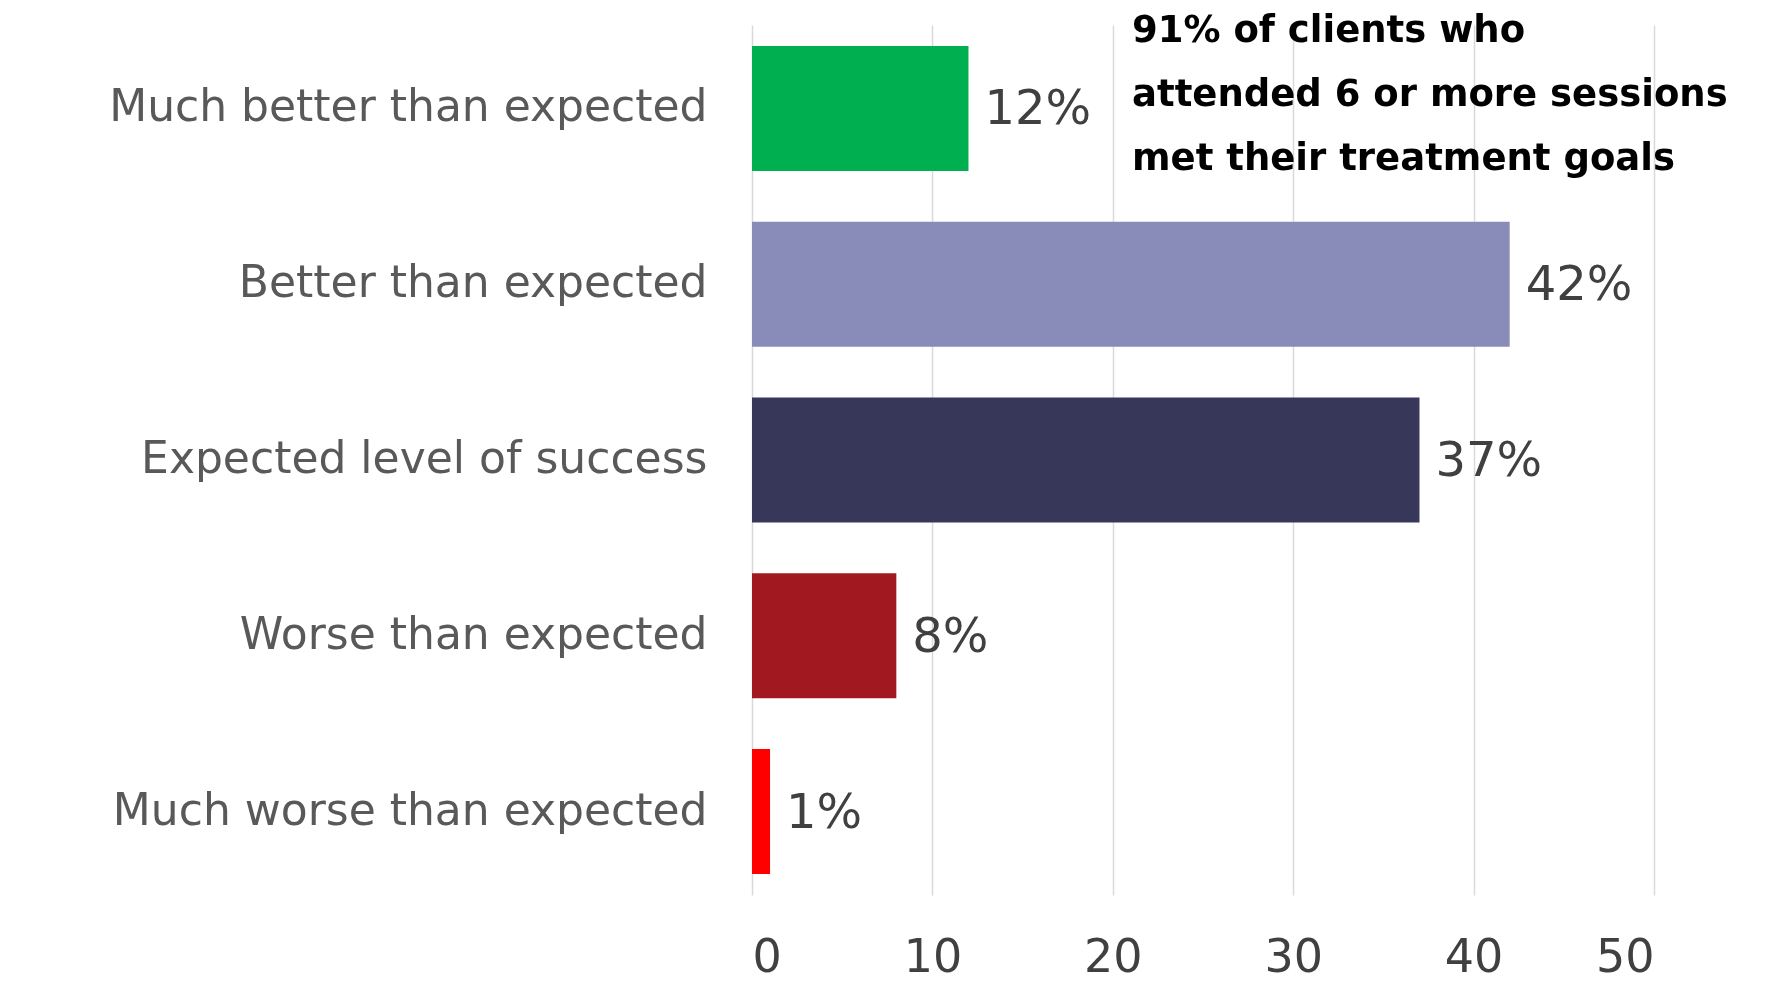  What do you see at coordinates (473, 282) in the screenshot?
I see `y-tick-label: Better than expected` at bounding box center [473, 282].